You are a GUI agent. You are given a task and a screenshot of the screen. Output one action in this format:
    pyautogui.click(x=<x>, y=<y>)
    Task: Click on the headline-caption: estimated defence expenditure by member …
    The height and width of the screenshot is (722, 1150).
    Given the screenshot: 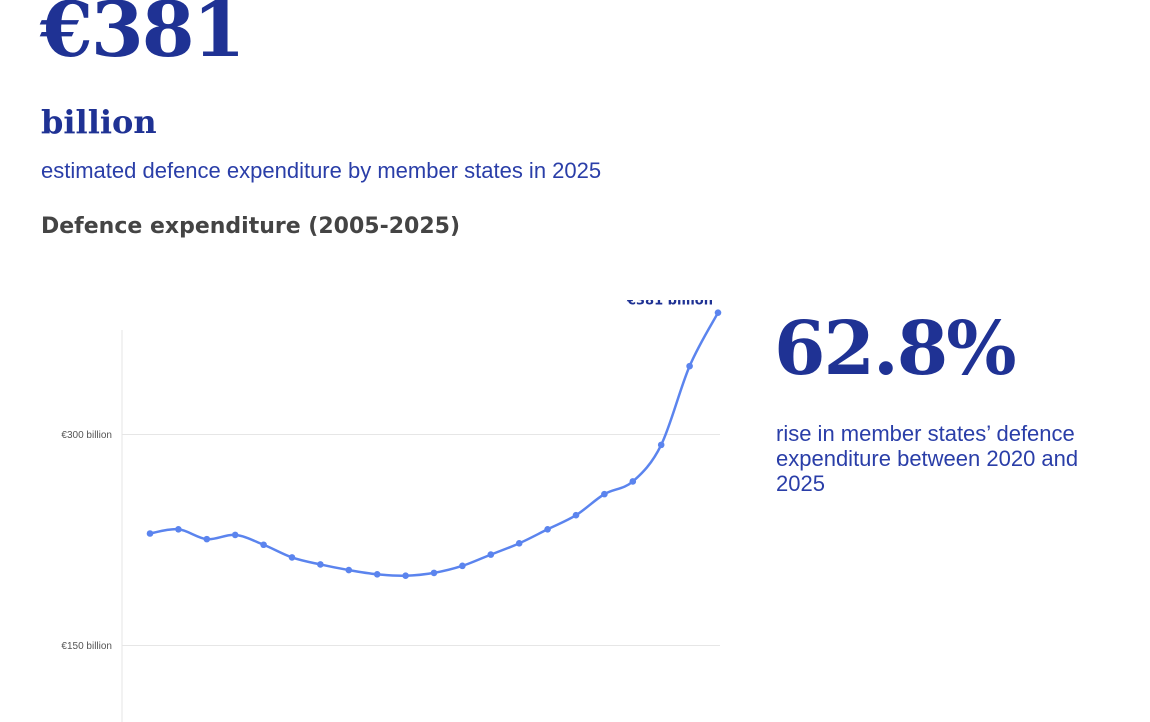 What is the action you would take?
    pyautogui.click(x=321, y=170)
    